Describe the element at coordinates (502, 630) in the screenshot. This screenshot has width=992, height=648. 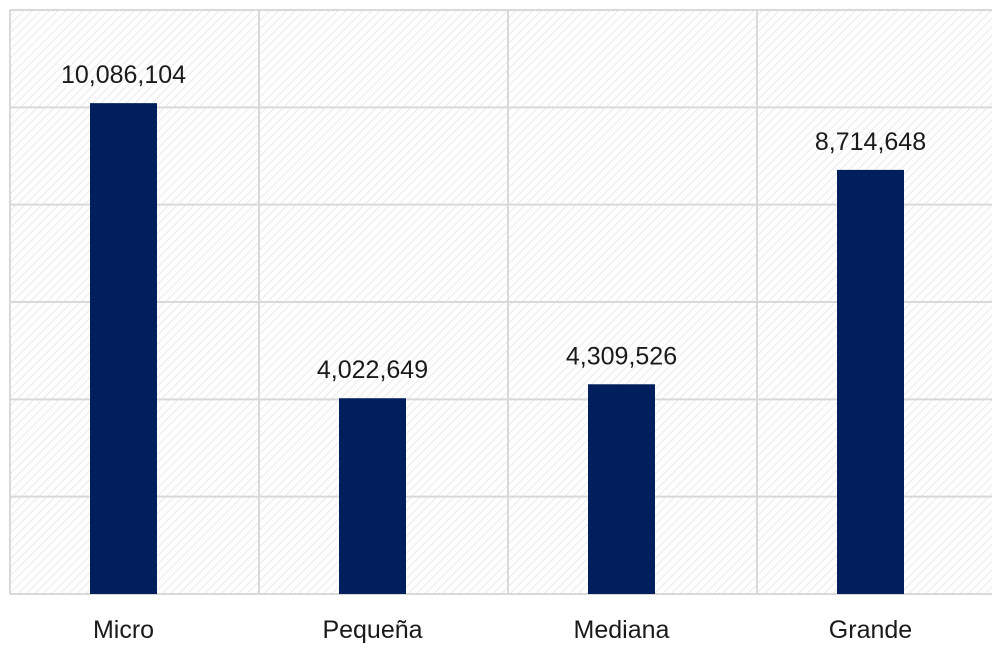
I see `category-labels-group: Micro Pequeña Mediana Grande` at that location.